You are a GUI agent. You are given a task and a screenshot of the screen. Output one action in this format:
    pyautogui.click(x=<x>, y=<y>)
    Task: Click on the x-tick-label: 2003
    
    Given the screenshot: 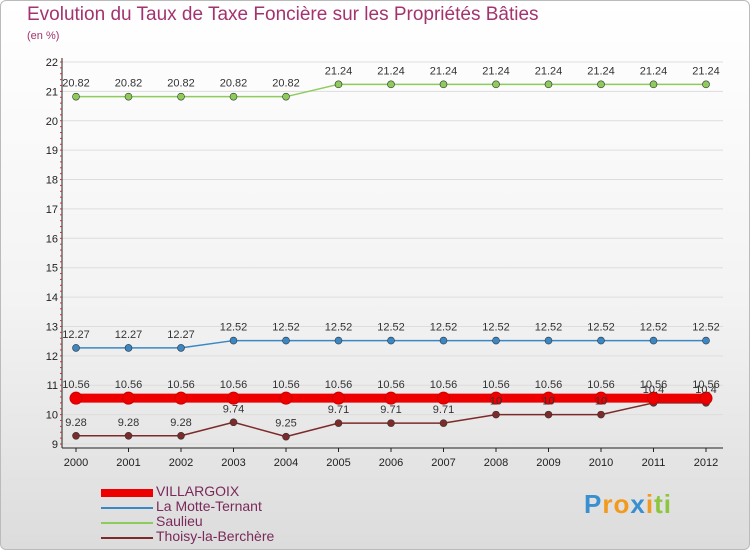 What is the action you would take?
    pyautogui.click(x=233, y=463)
    